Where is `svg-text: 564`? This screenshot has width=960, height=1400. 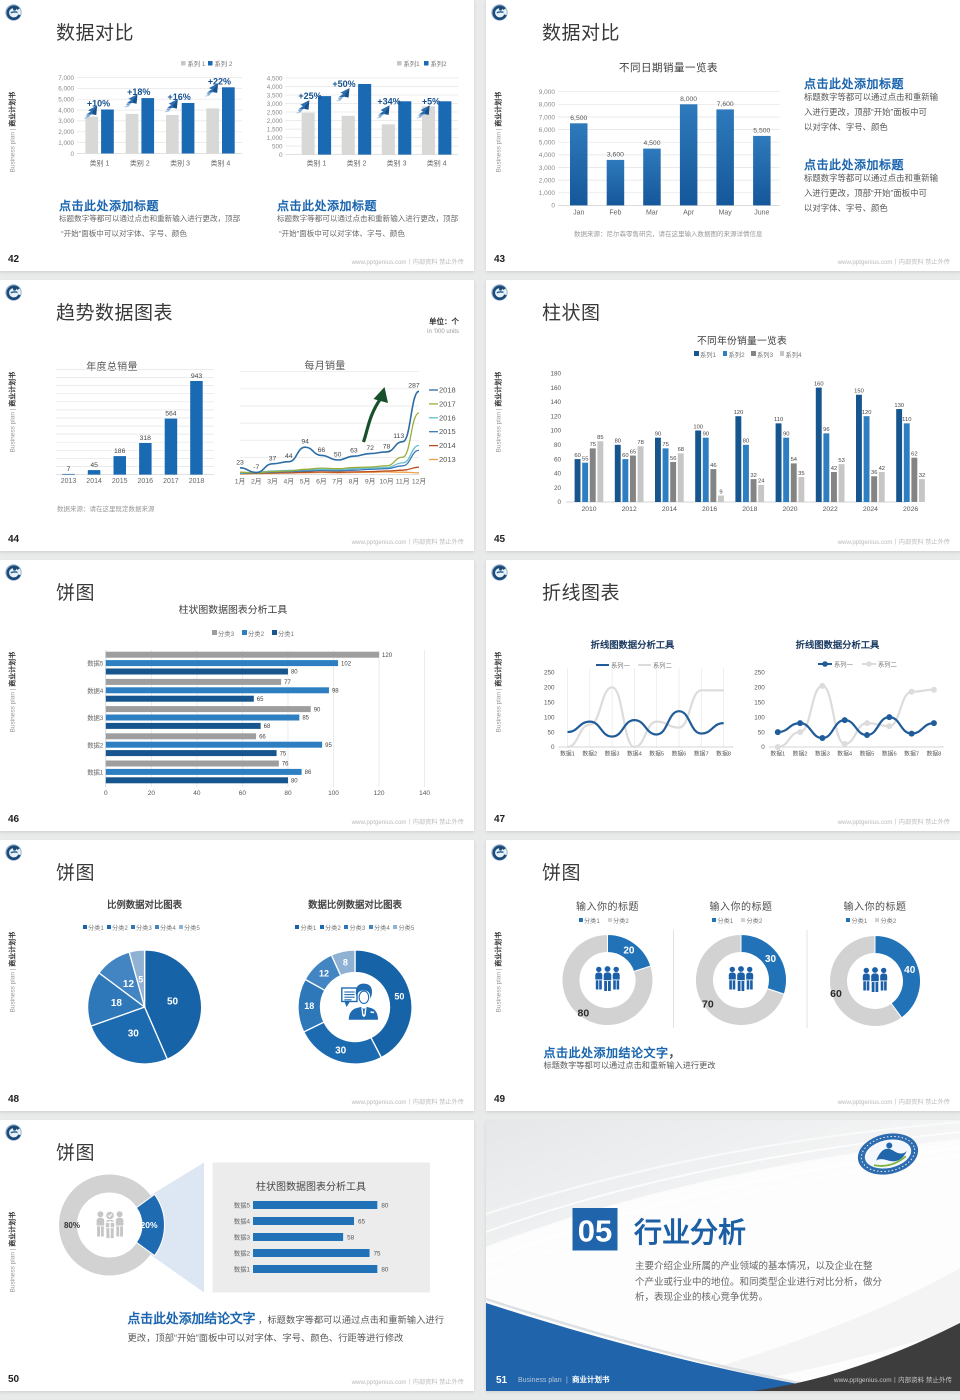 svg-text: 564 is located at coordinates (171, 414).